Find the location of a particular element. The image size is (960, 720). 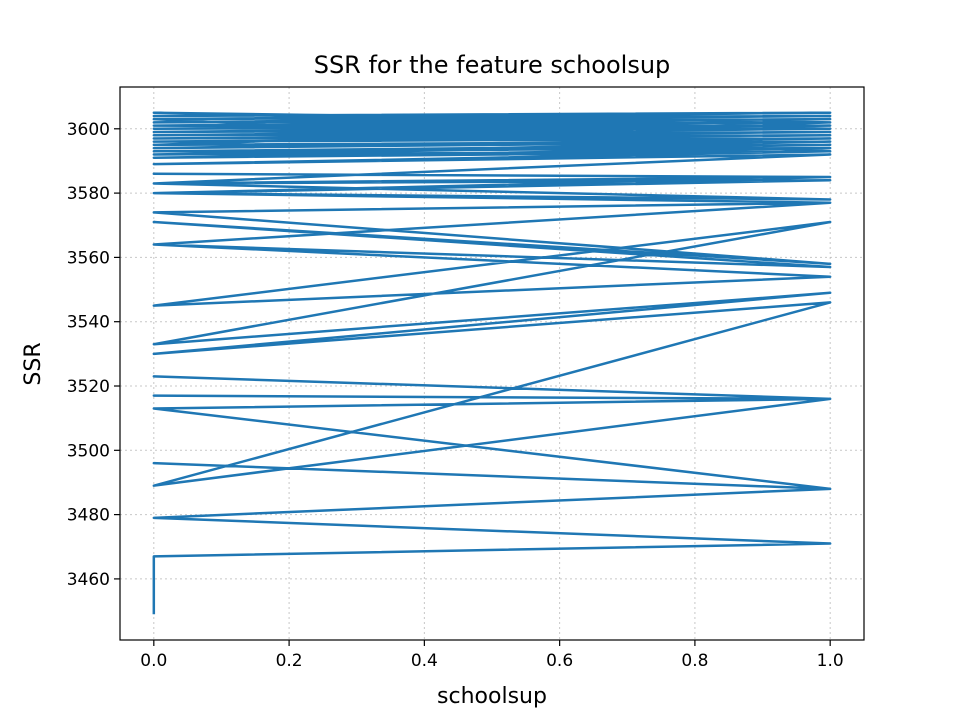

x-tick-label: 0.6 is located at coordinates (559, 661).